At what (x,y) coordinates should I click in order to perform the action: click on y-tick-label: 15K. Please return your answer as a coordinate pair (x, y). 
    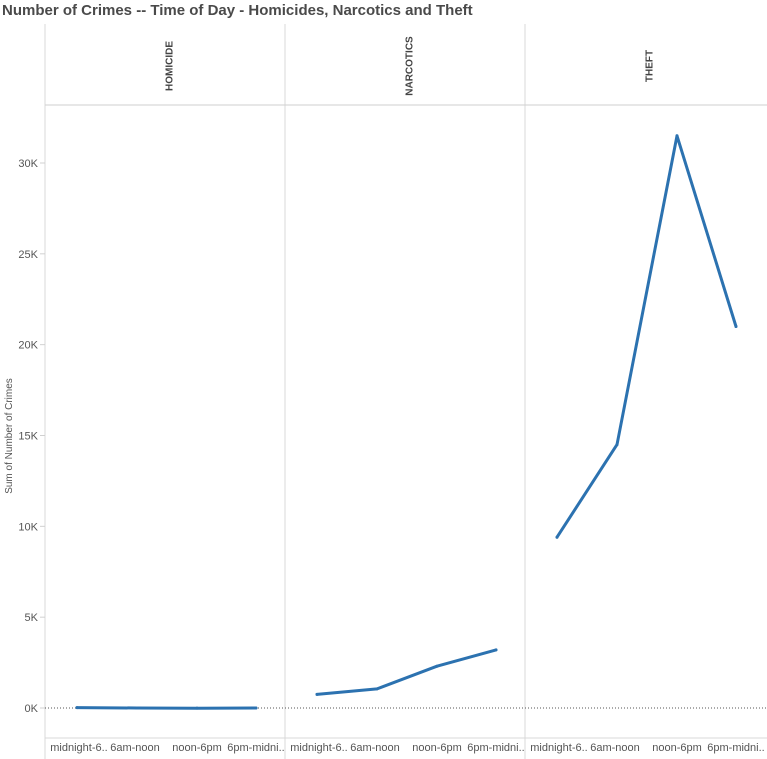
    Looking at the image, I should click on (28, 437).